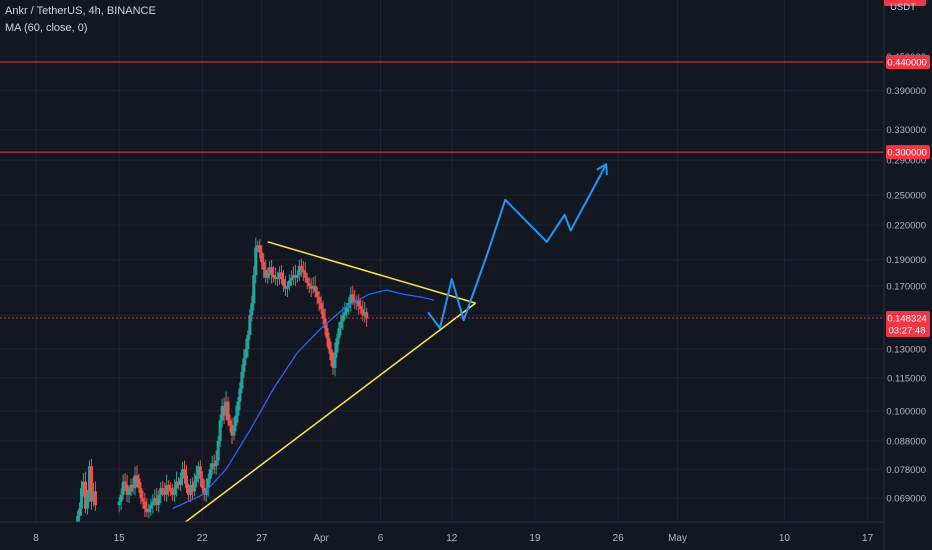 This screenshot has width=932, height=550. I want to click on x-tick-label: May, so click(677, 538).